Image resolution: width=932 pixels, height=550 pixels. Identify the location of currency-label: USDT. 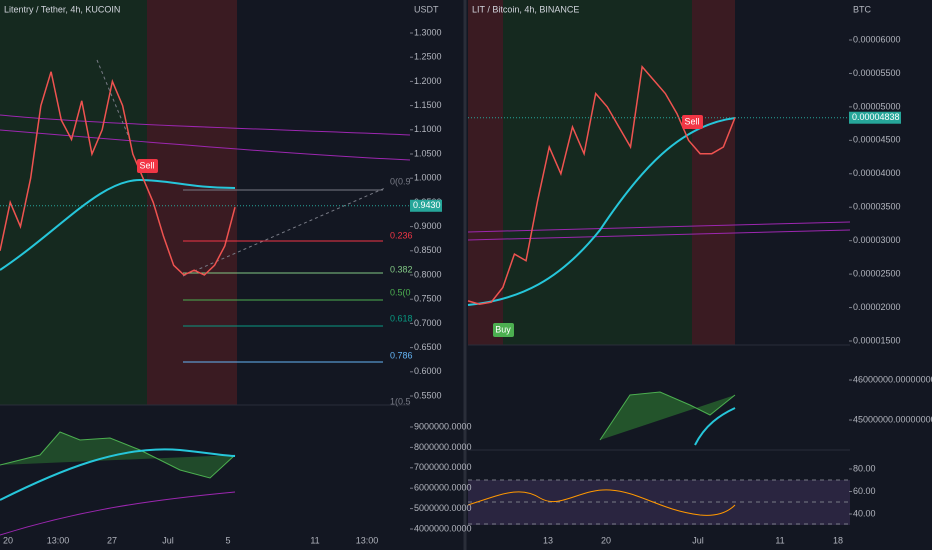
(426, 9).